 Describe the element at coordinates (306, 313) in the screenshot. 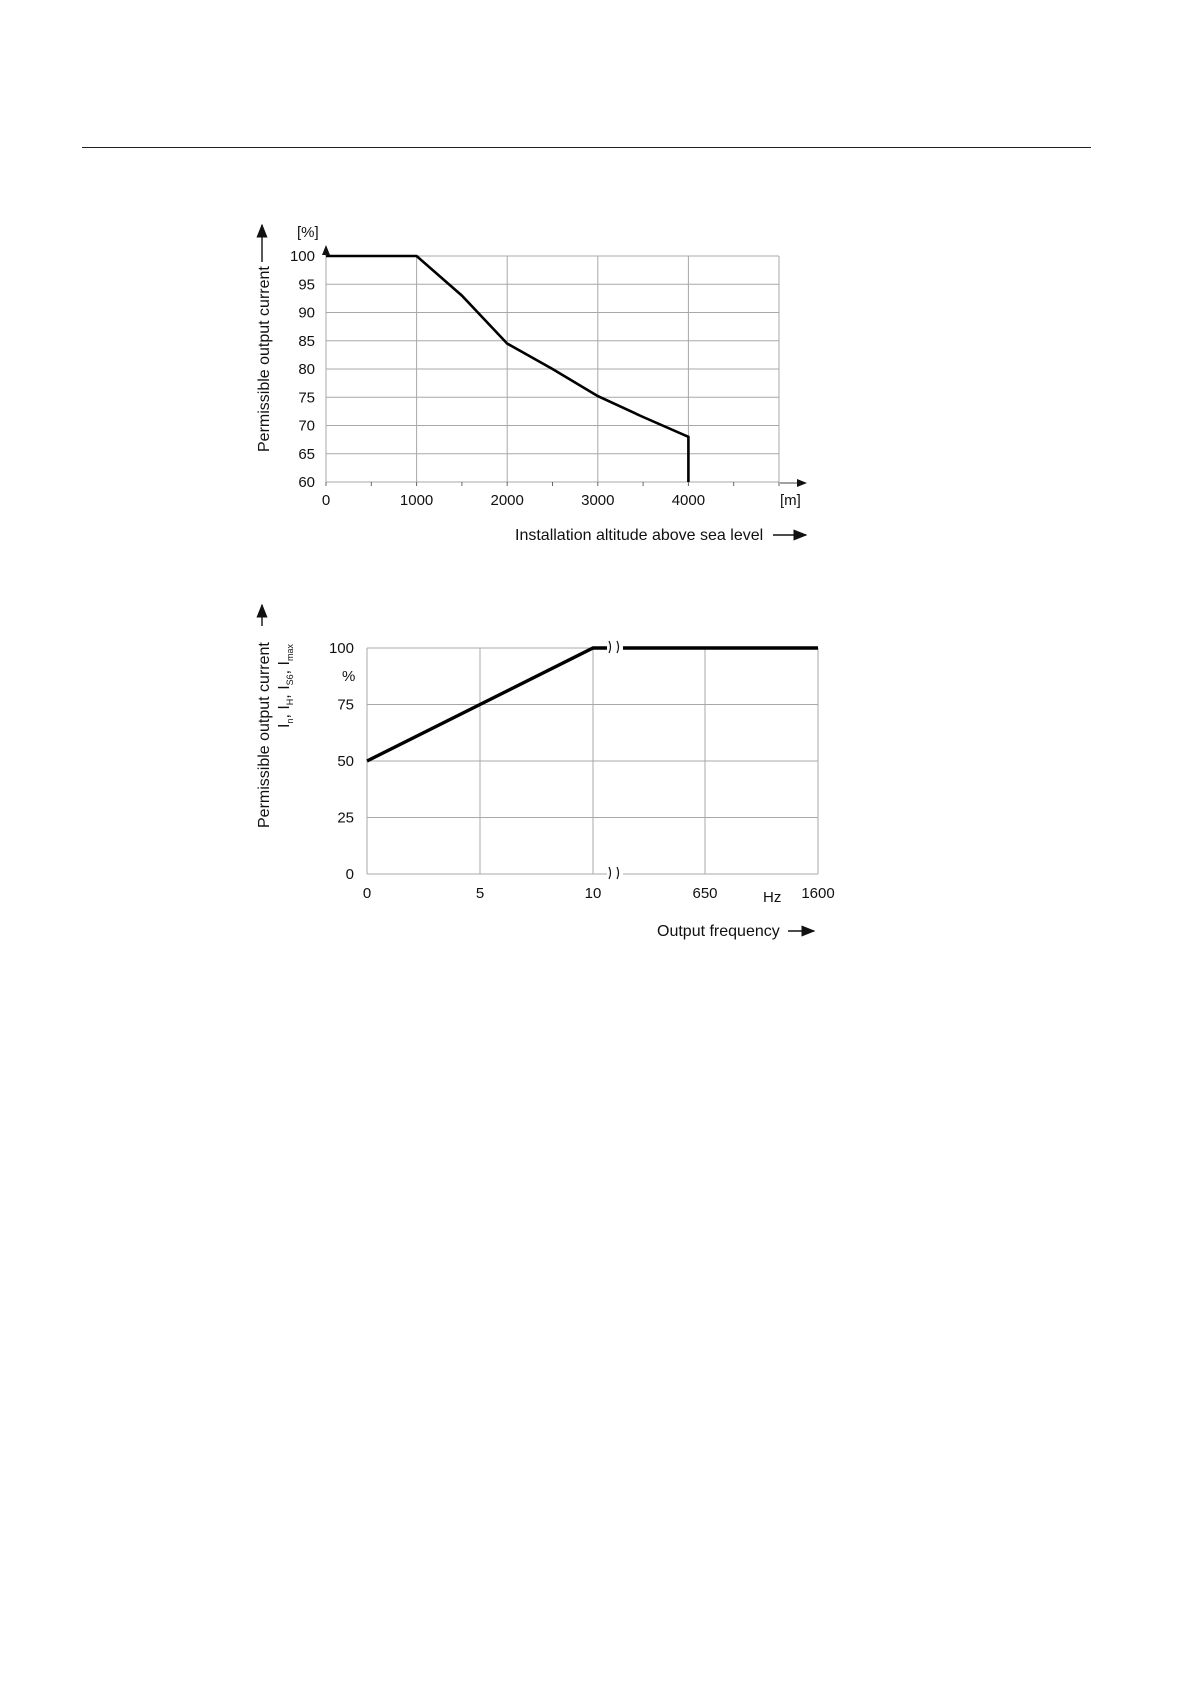

I see `y-tick-label: 90` at that location.